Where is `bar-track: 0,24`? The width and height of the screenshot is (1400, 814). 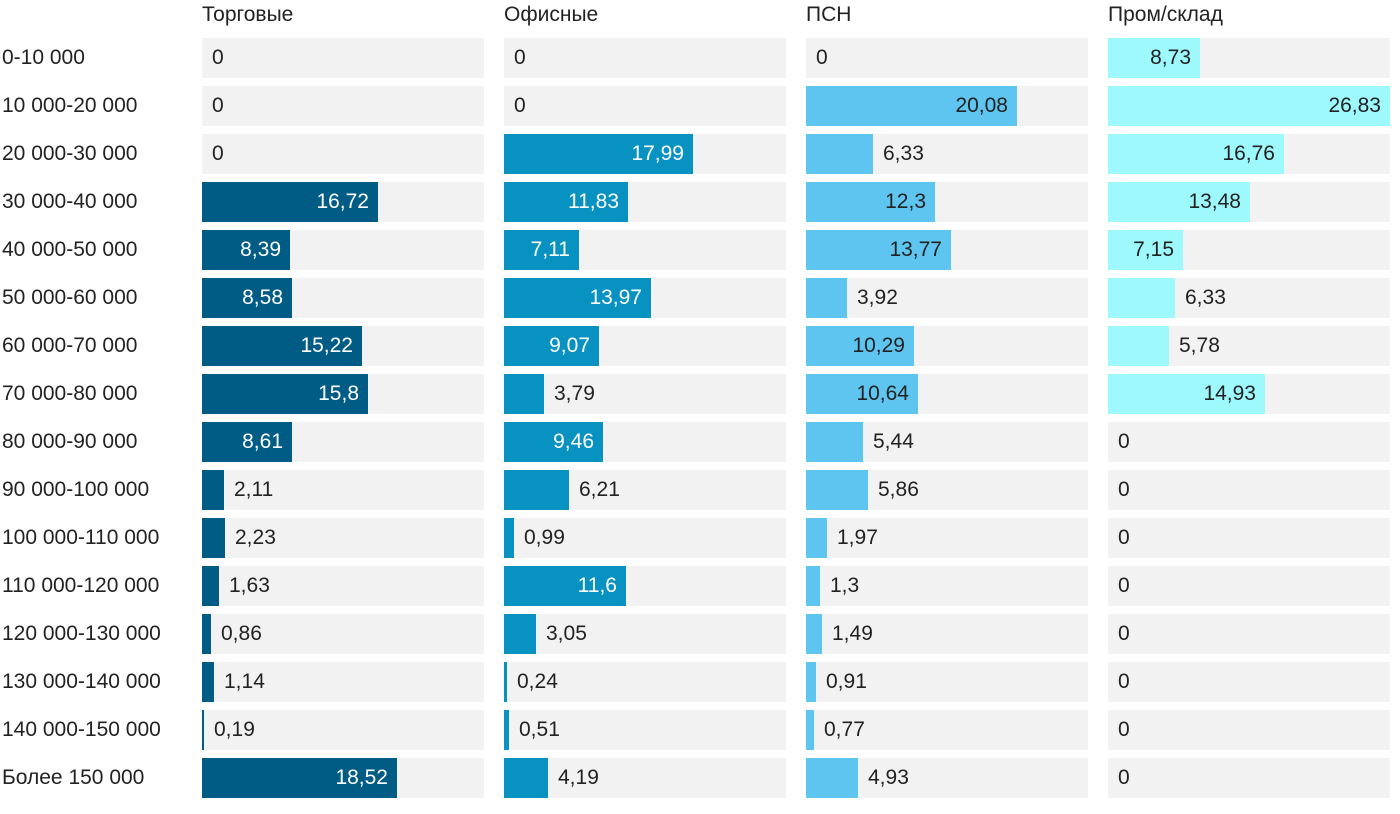 bar-track: 0,24 is located at coordinates (645, 682).